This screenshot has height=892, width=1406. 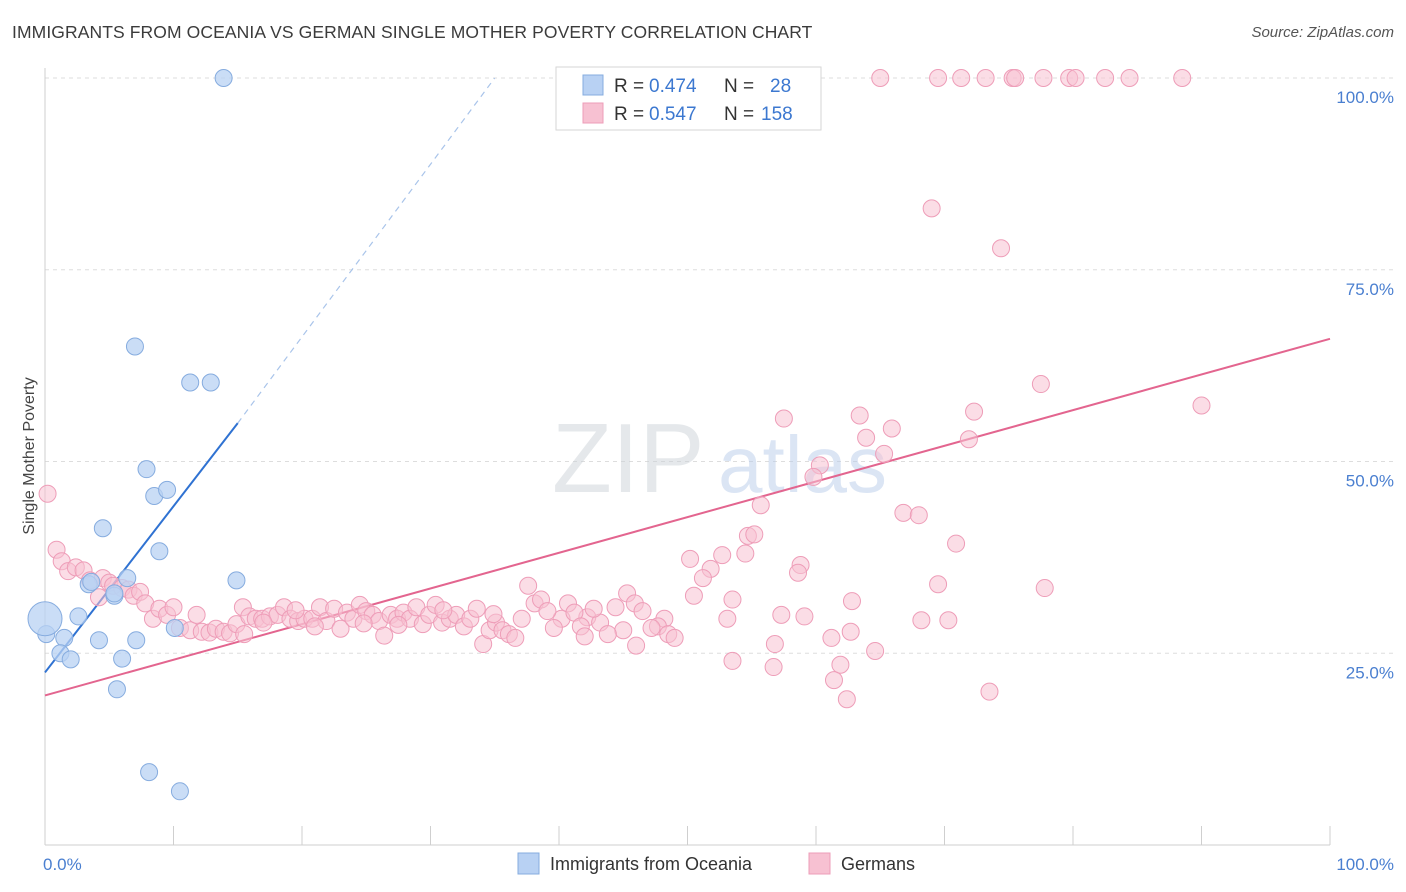 I want to click on x-tick-label-min: 0.0%, so click(x=62, y=864).